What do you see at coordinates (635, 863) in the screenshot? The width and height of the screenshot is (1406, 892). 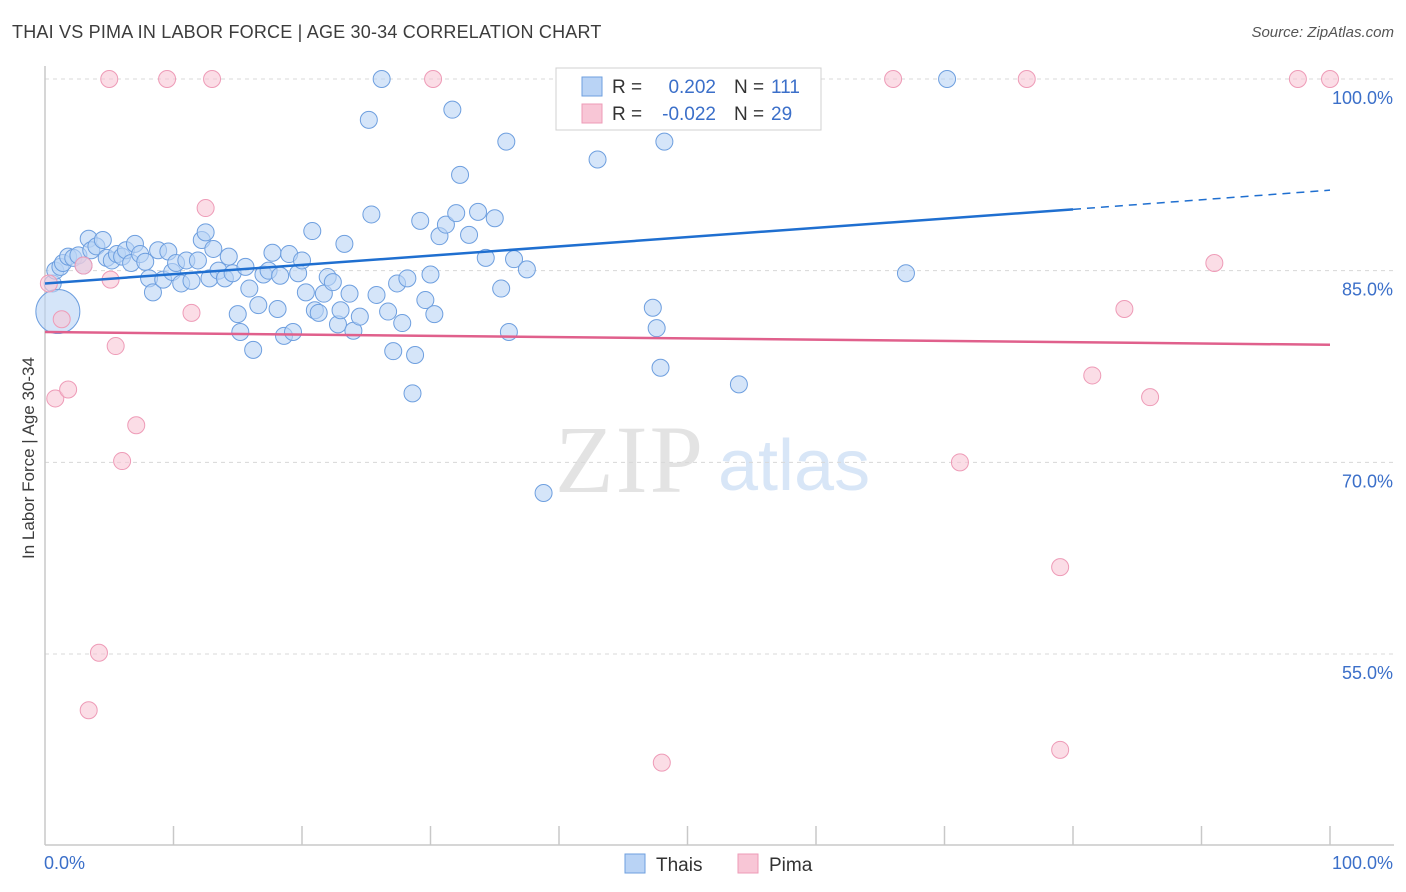 I see `legend-swatch-thais` at bounding box center [635, 863].